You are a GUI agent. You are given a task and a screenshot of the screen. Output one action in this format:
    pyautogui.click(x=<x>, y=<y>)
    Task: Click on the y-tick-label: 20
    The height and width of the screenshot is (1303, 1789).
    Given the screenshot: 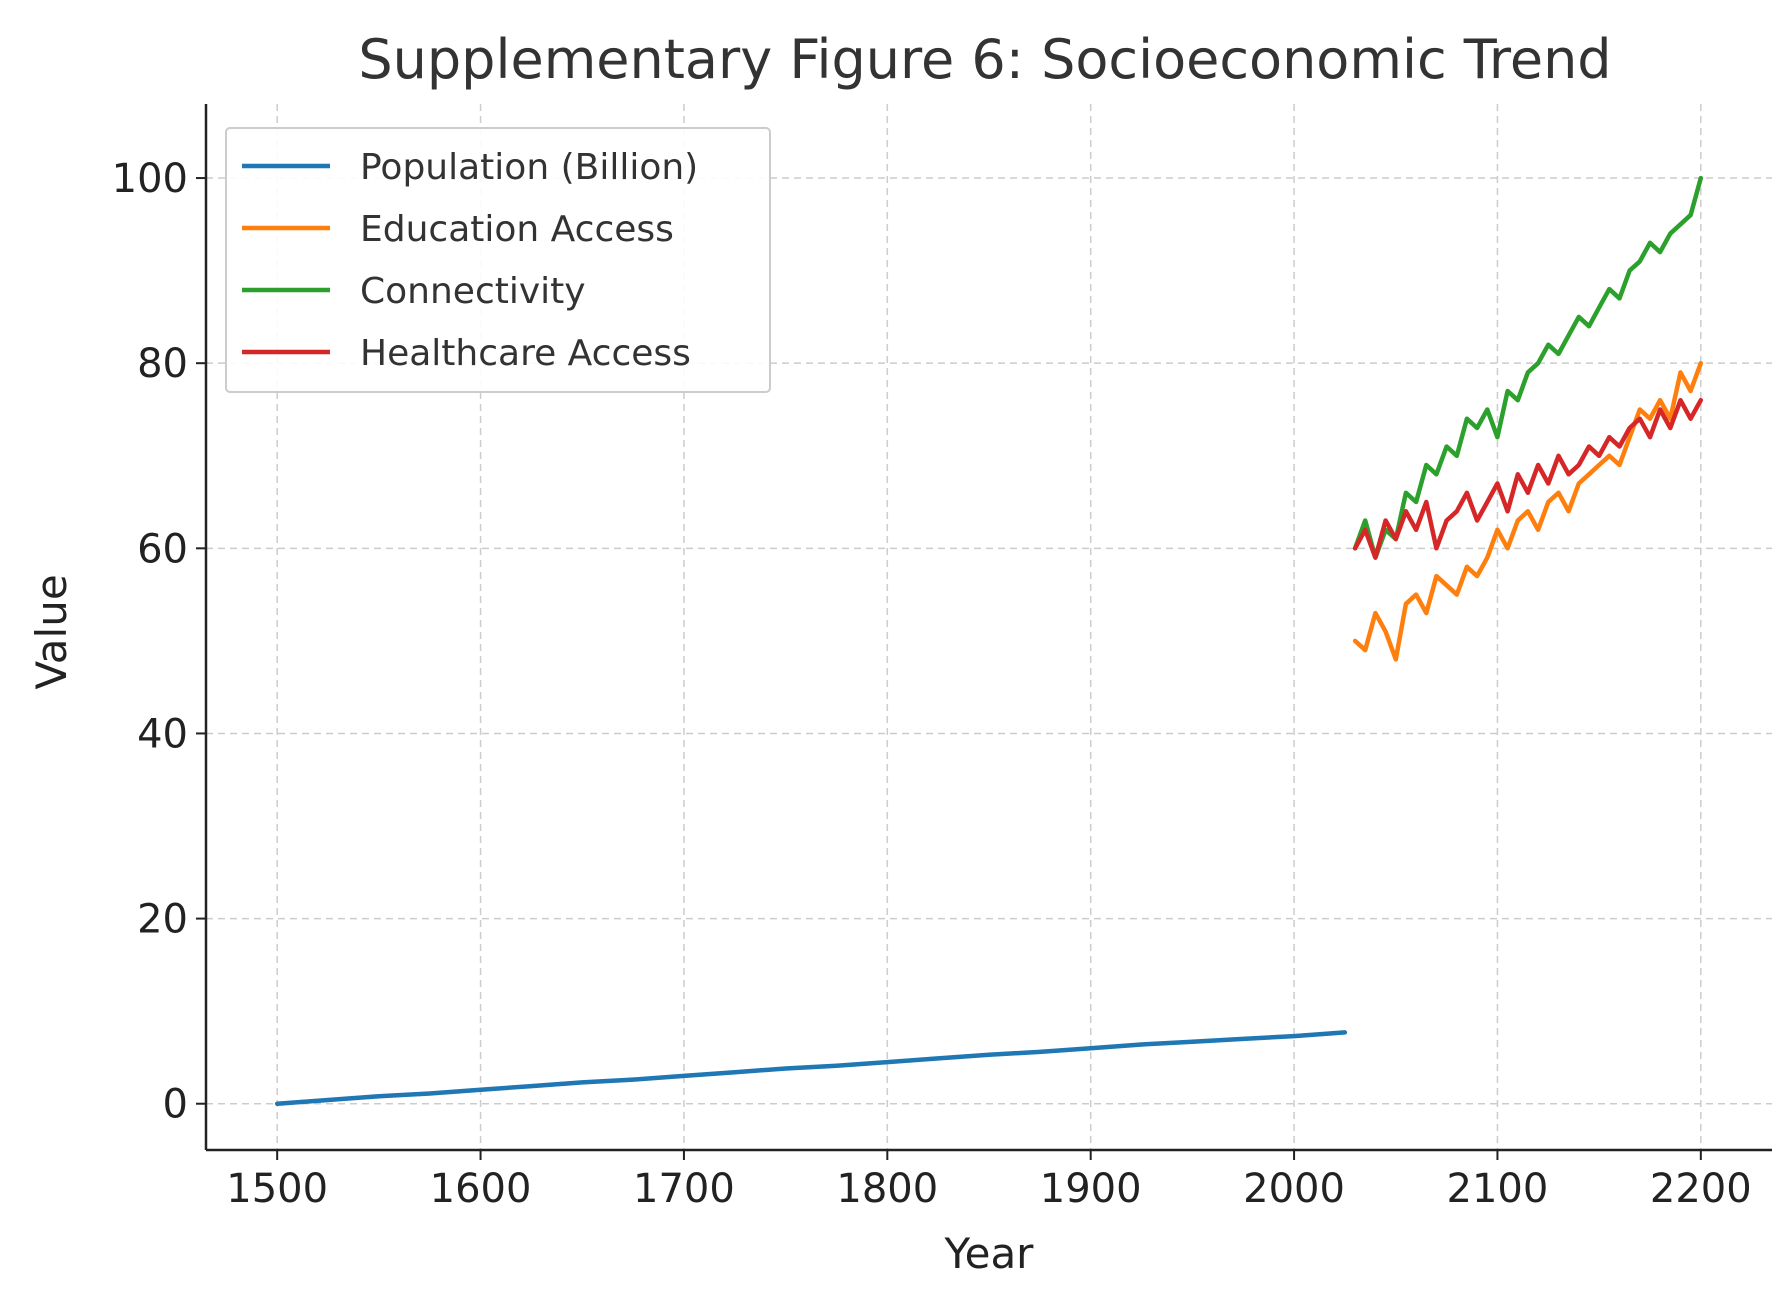 What is the action you would take?
    pyautogui.click(x=162, y=920)
    